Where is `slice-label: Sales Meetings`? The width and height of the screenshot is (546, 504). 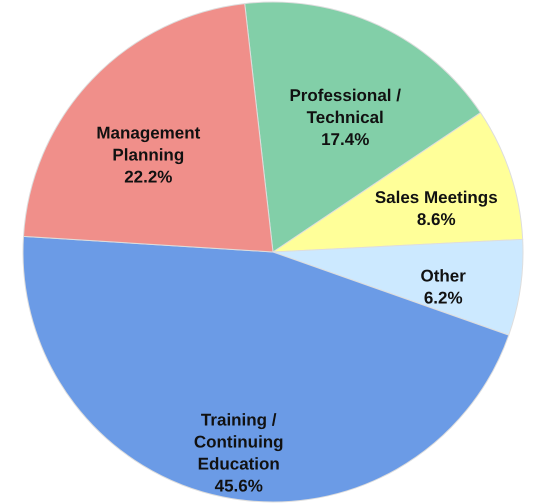 slice-label: Sales Meetings is located at coordinates (436, 197).